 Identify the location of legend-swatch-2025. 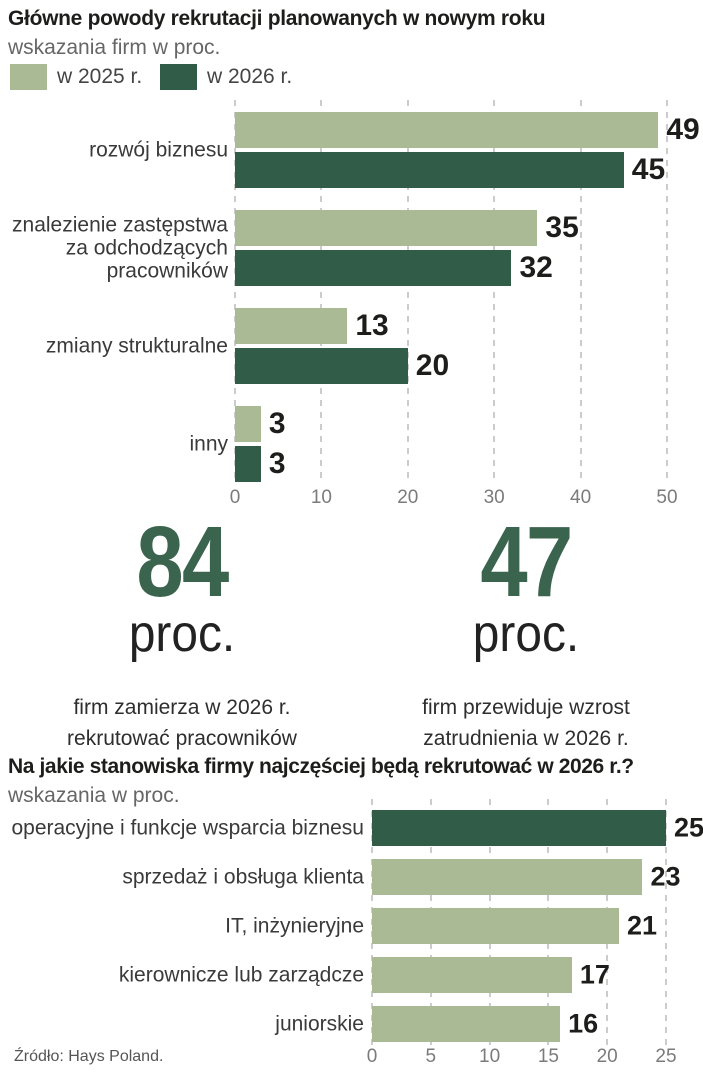
(28, 77).